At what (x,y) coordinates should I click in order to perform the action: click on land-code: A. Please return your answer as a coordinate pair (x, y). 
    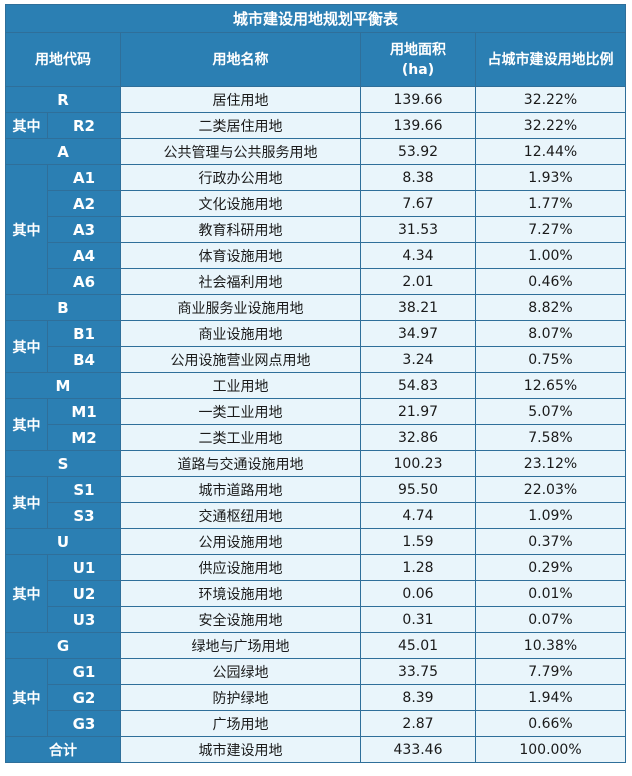
    Looking at the image, I should click on (63, 151).